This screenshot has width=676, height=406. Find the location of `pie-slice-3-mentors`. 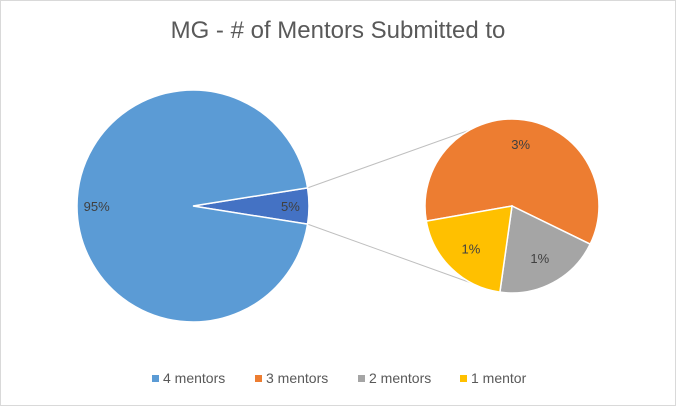

pie-slice-3-mentors is located at coordinates (512, 182).